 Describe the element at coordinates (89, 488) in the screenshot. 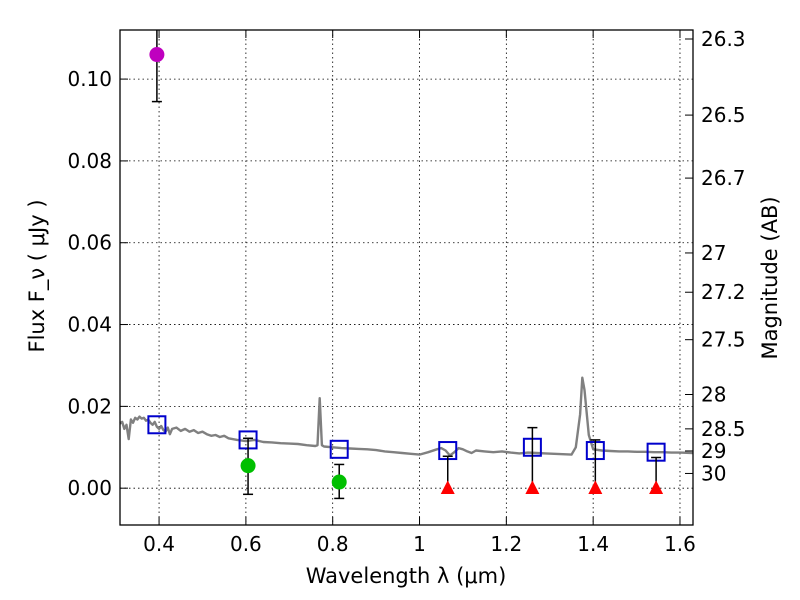

I see `y-tick-label: 0.00` at that location.